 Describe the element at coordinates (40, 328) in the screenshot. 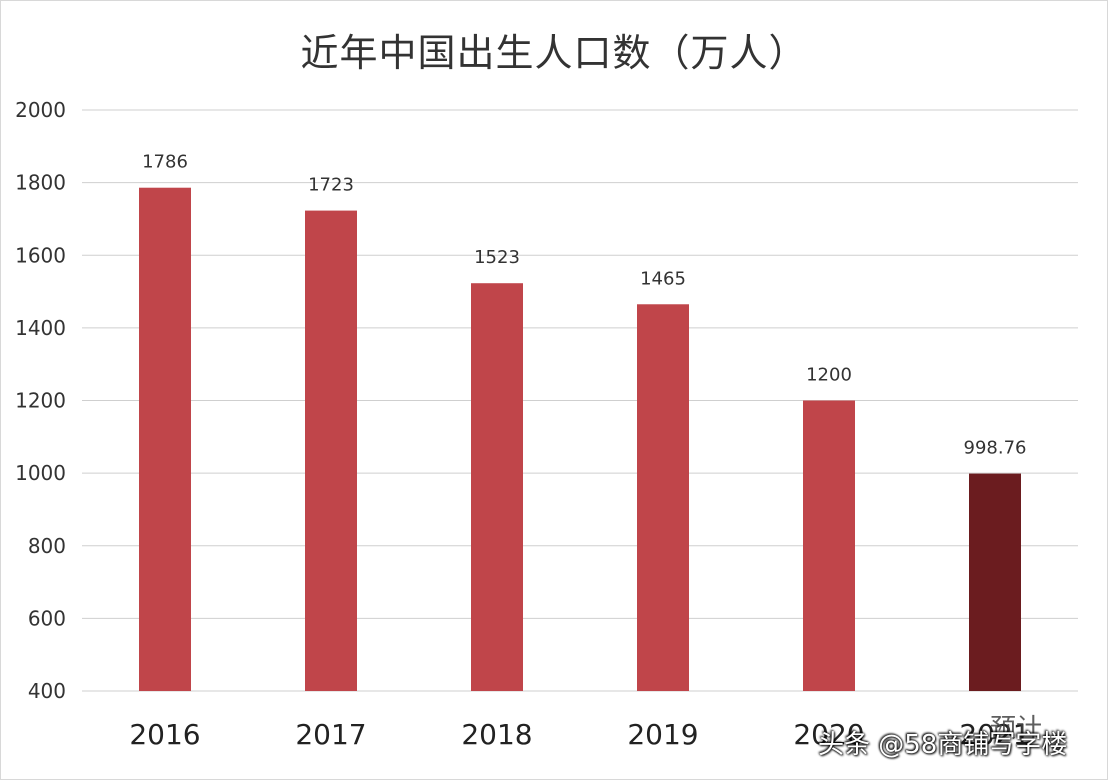

I see `y-tick-label: 1400` at that location.